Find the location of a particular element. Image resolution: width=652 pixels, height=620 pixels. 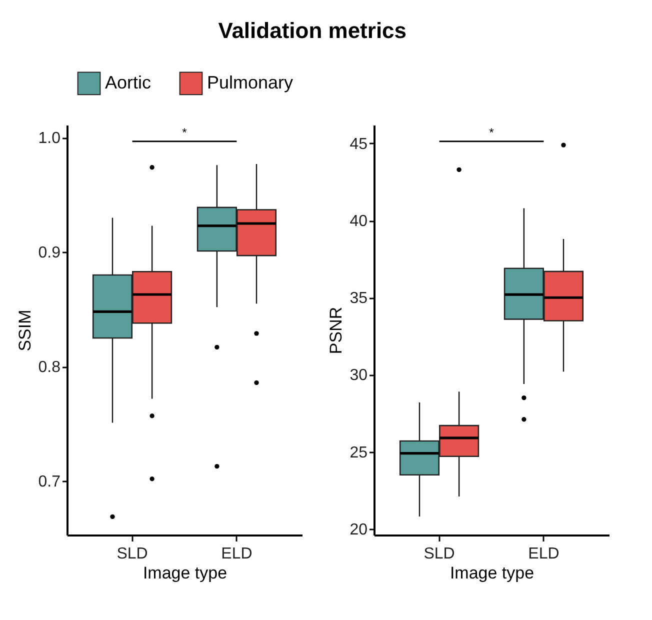

y-axis-title: PSNR is located at coordinates (336, 330).